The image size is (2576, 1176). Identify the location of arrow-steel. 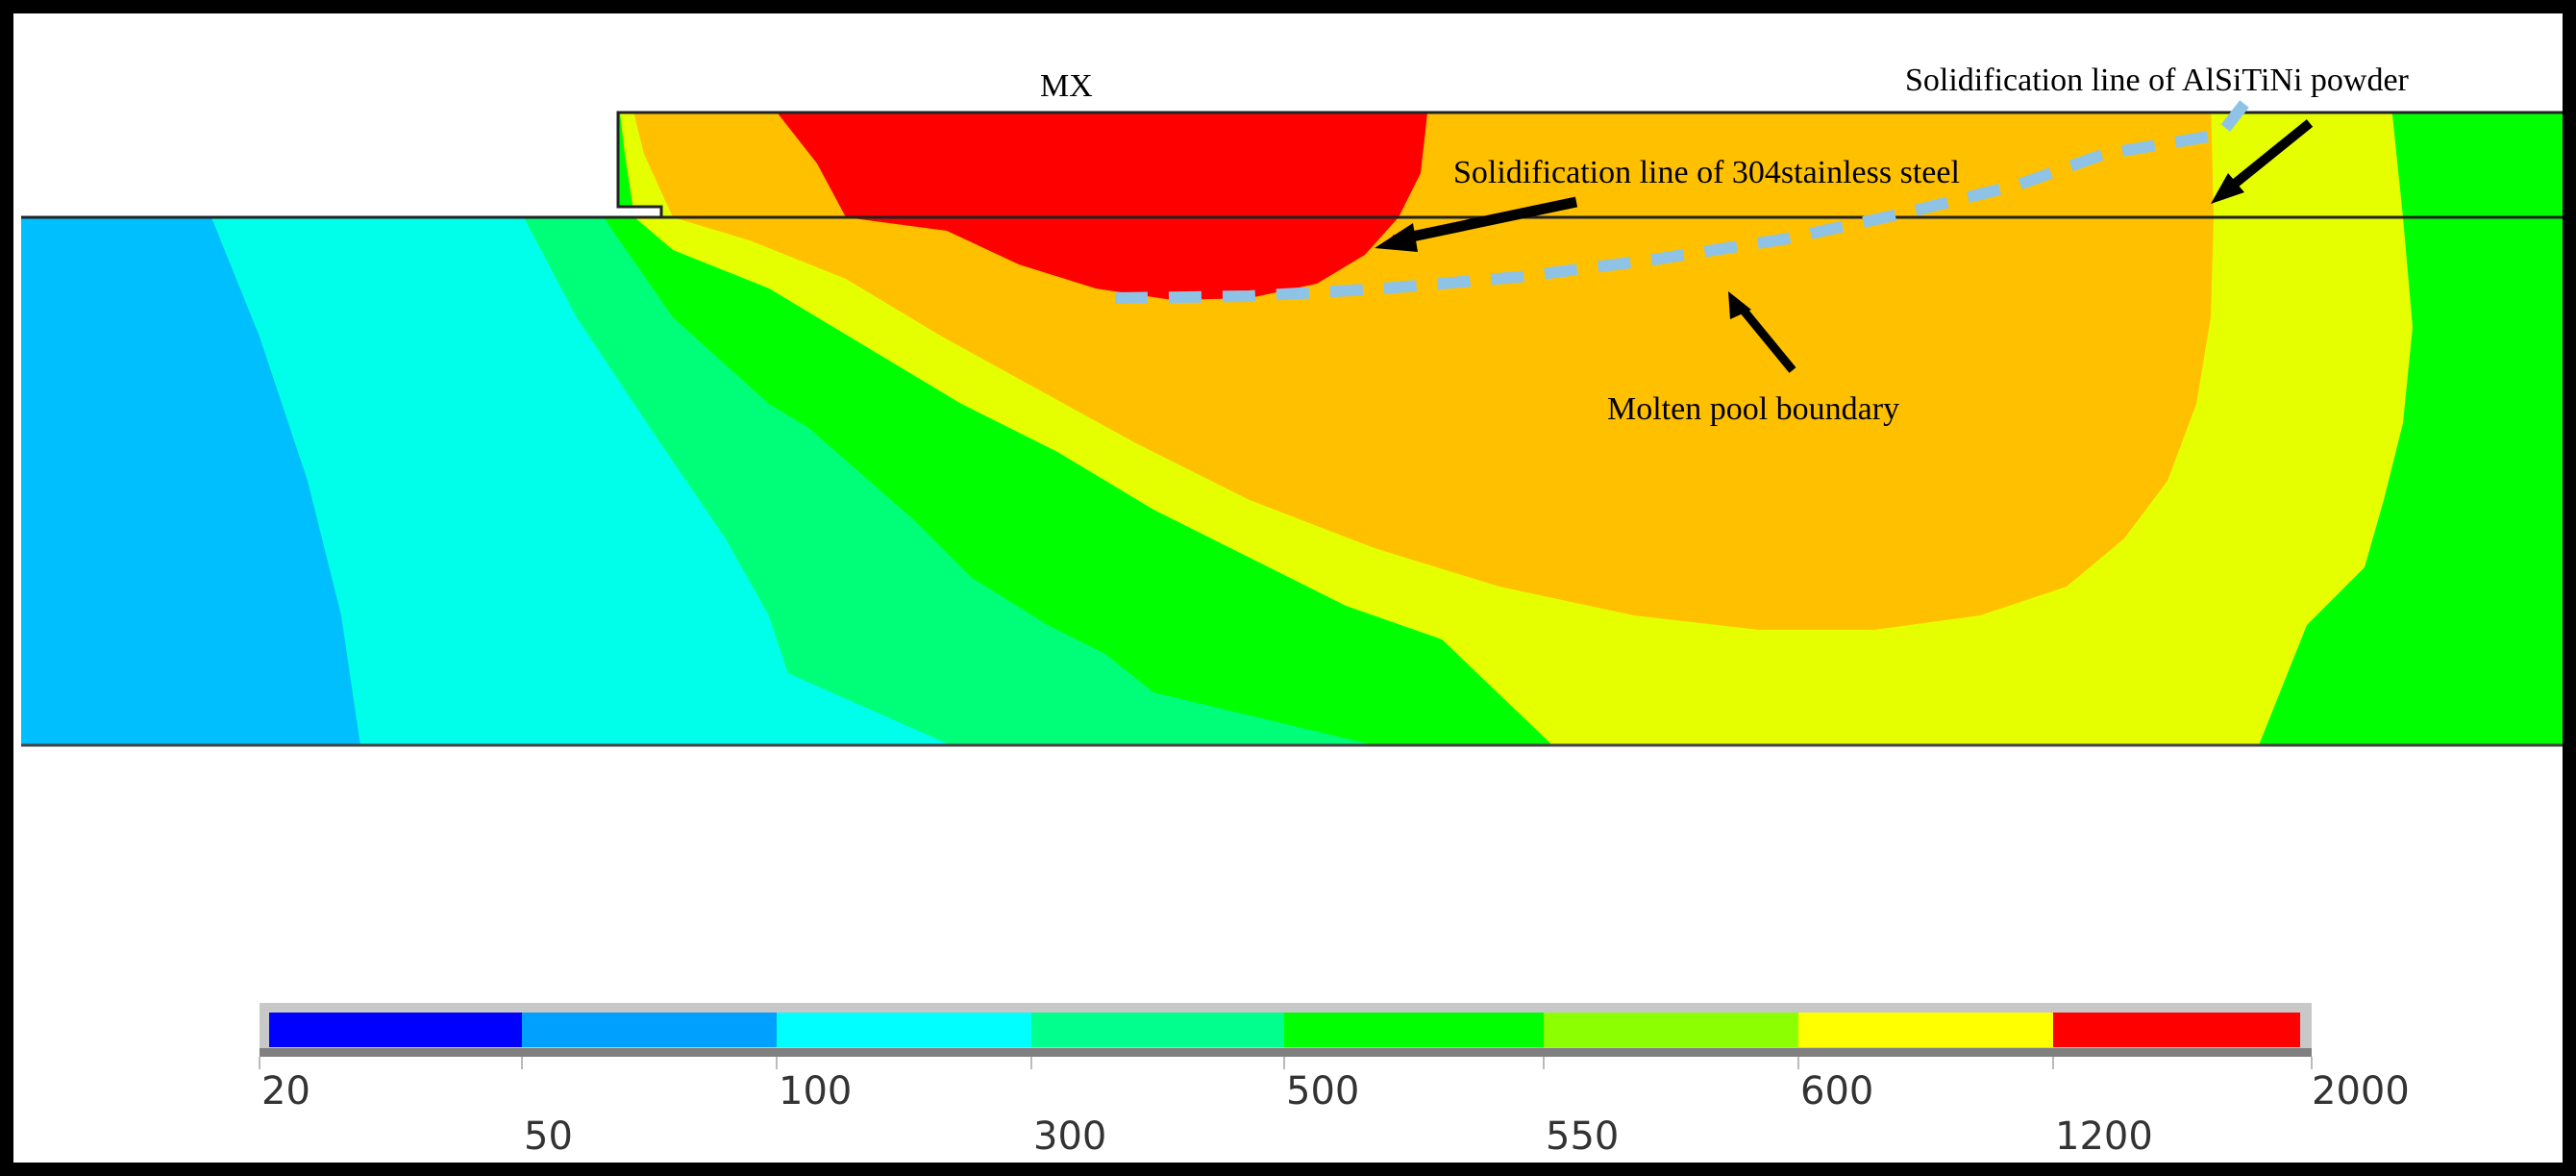
(1477, 224).